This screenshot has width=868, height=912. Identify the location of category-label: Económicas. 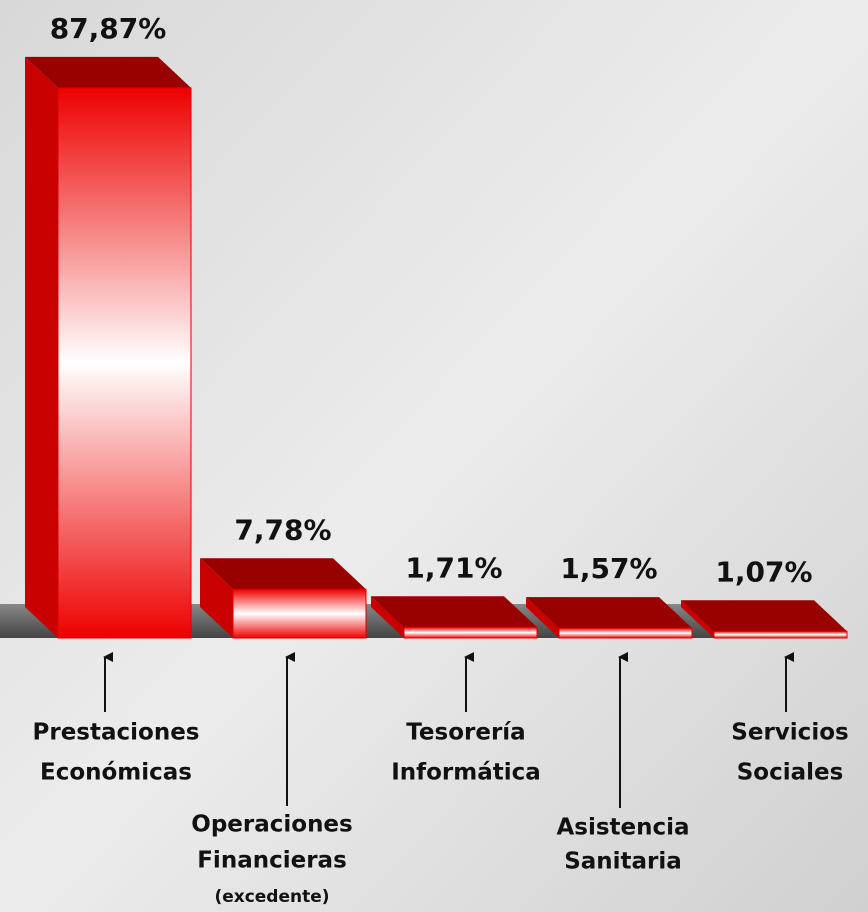
(116, 773).